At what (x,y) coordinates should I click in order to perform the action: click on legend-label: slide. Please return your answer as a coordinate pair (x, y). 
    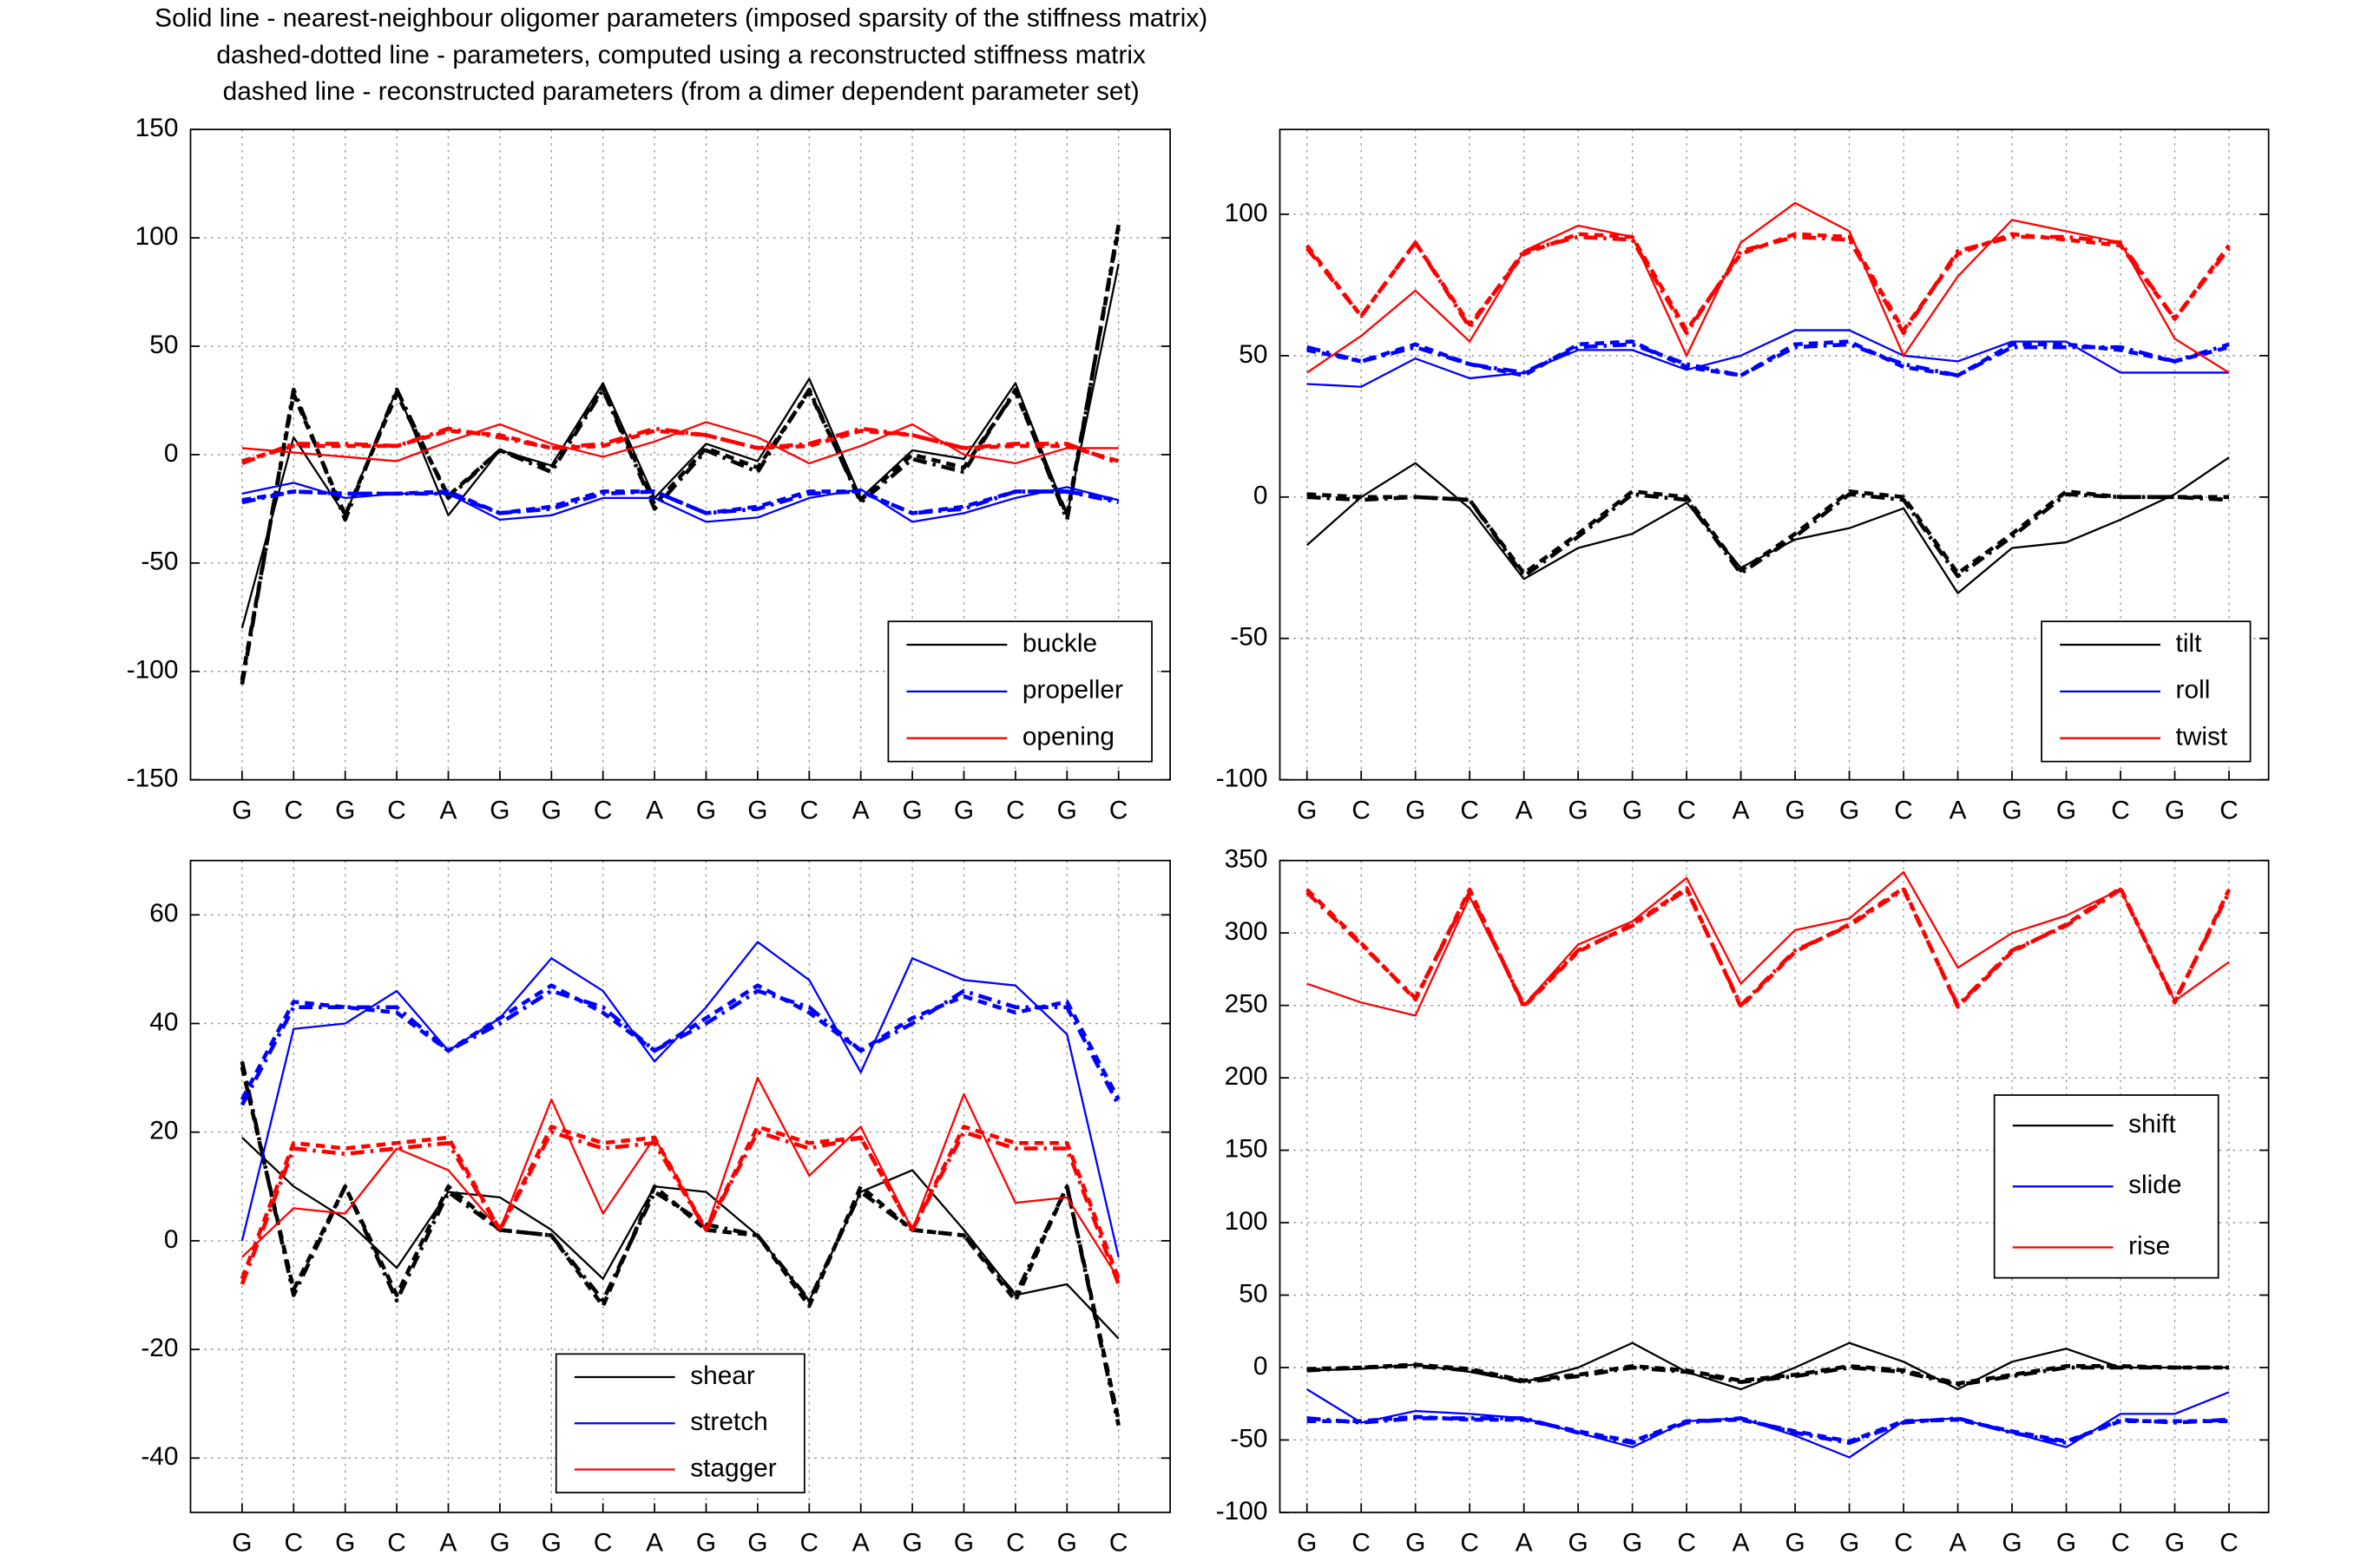
    Looking at the image, I should click on (2155, 1185).